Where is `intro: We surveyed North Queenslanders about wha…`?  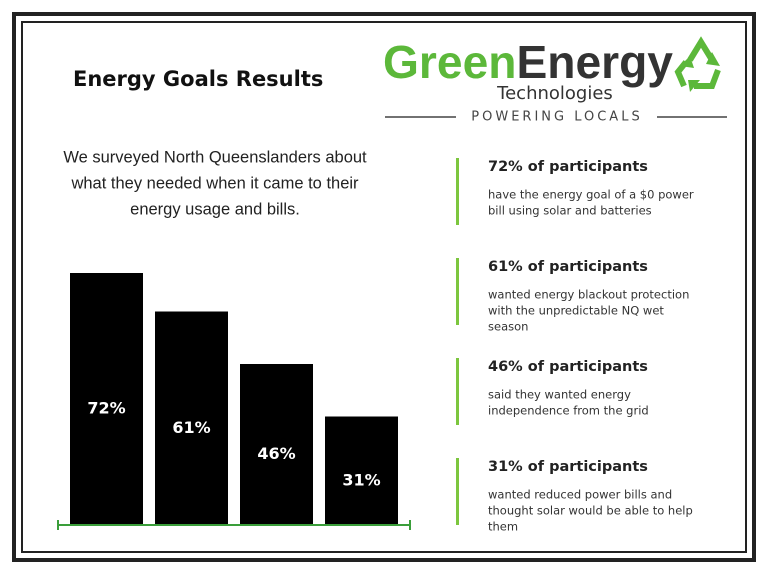 intro: We surveyed North Queenslanders about wha… is located at coordinates (215, 183).